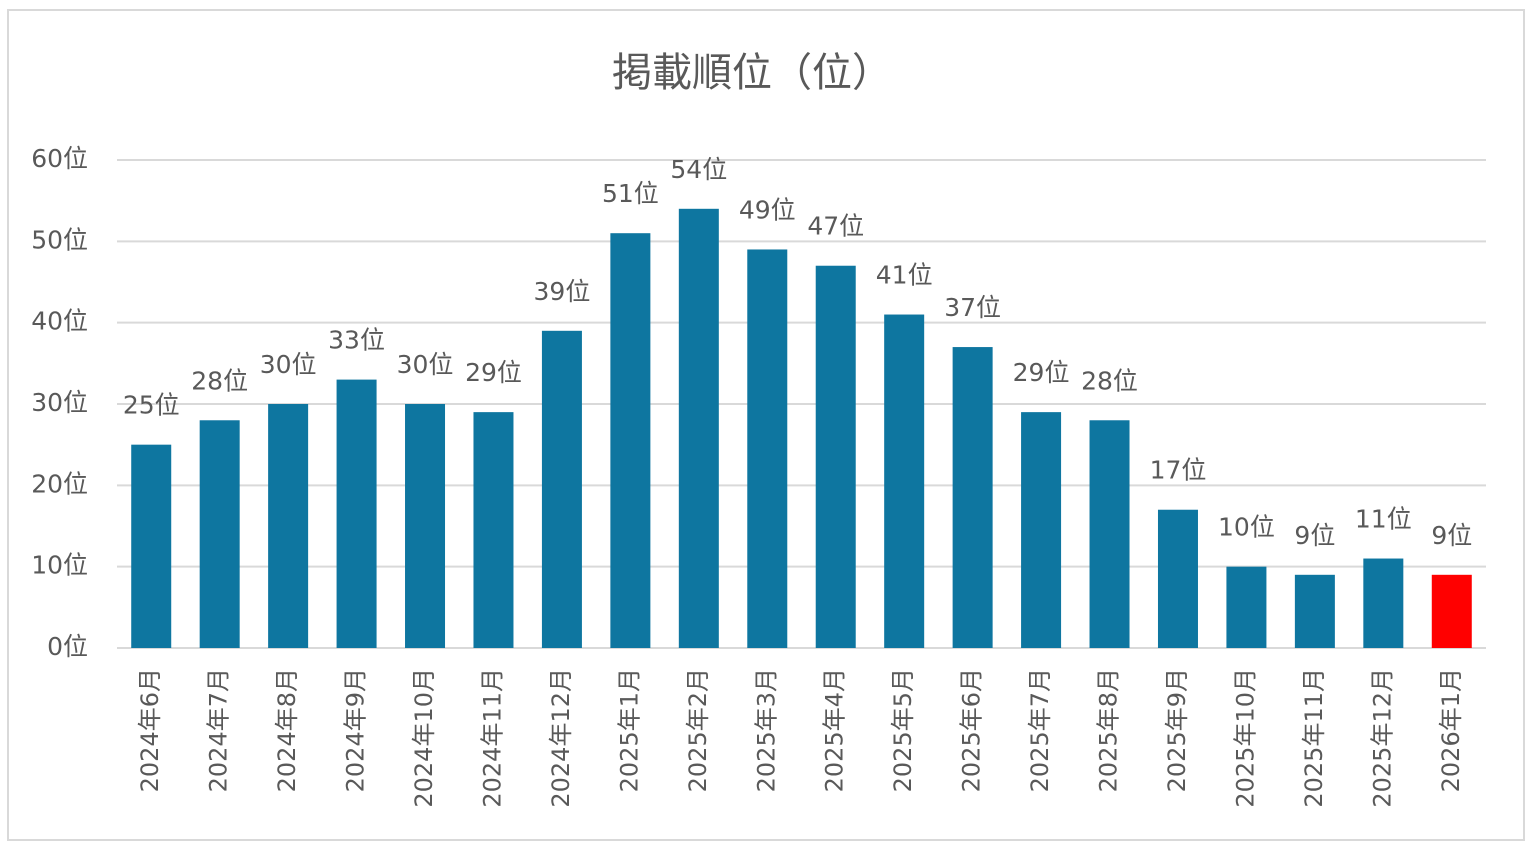 Image resolution: width=1539 pixels, height=850 pixels. What do you see at coordinates (904, 275) in the screenshot?
I see `value-label: 41位` at bounding box center [904, 275].